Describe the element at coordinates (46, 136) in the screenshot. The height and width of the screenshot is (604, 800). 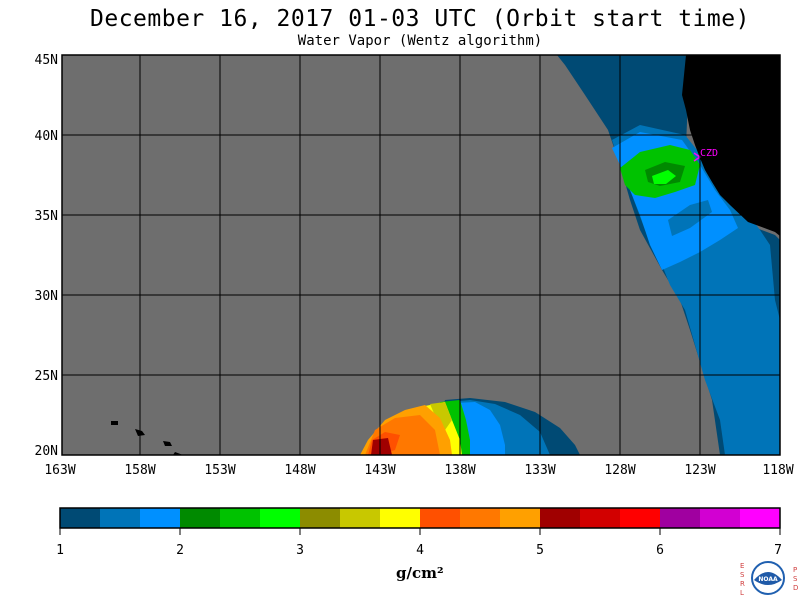
I see `lat-tick-label: 40N` at that location.